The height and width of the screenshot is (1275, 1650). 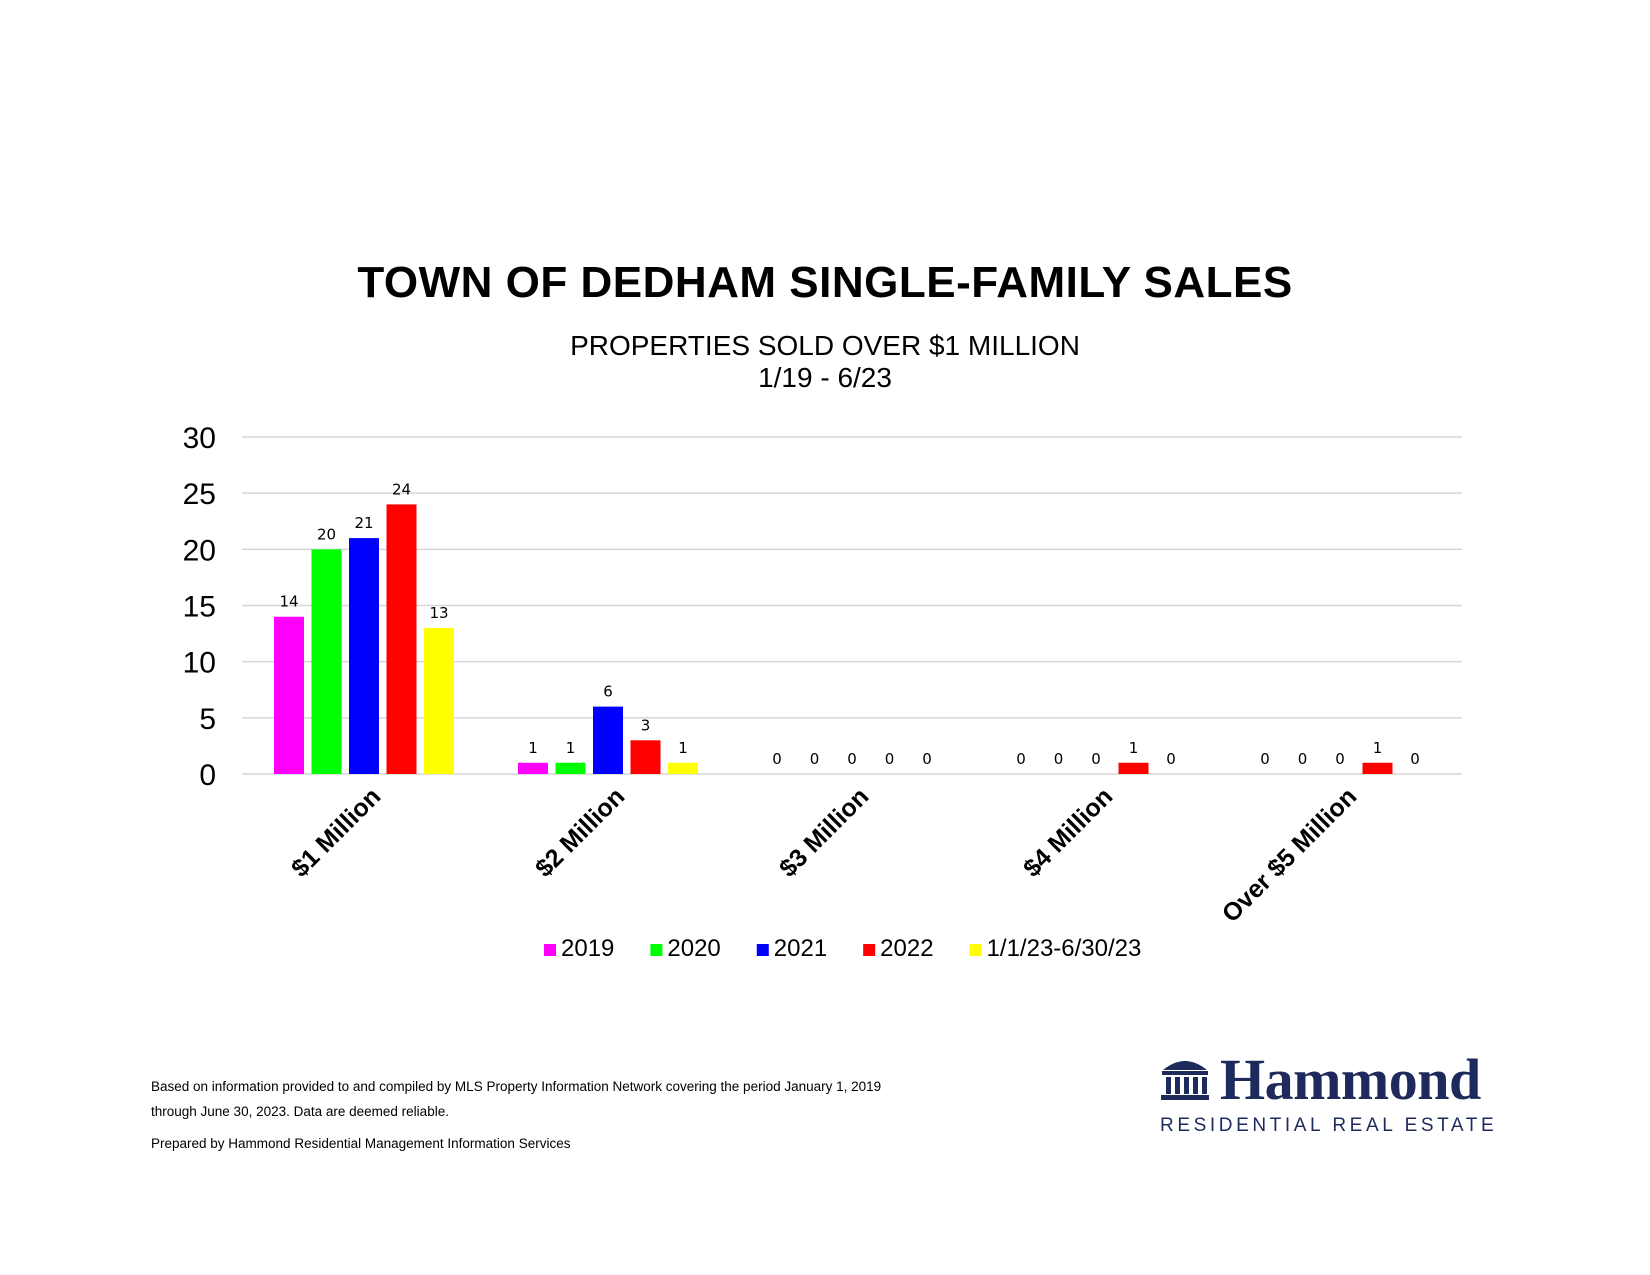 I want to click on x-tick-label: $1 Million, so click(x=336, y=832).